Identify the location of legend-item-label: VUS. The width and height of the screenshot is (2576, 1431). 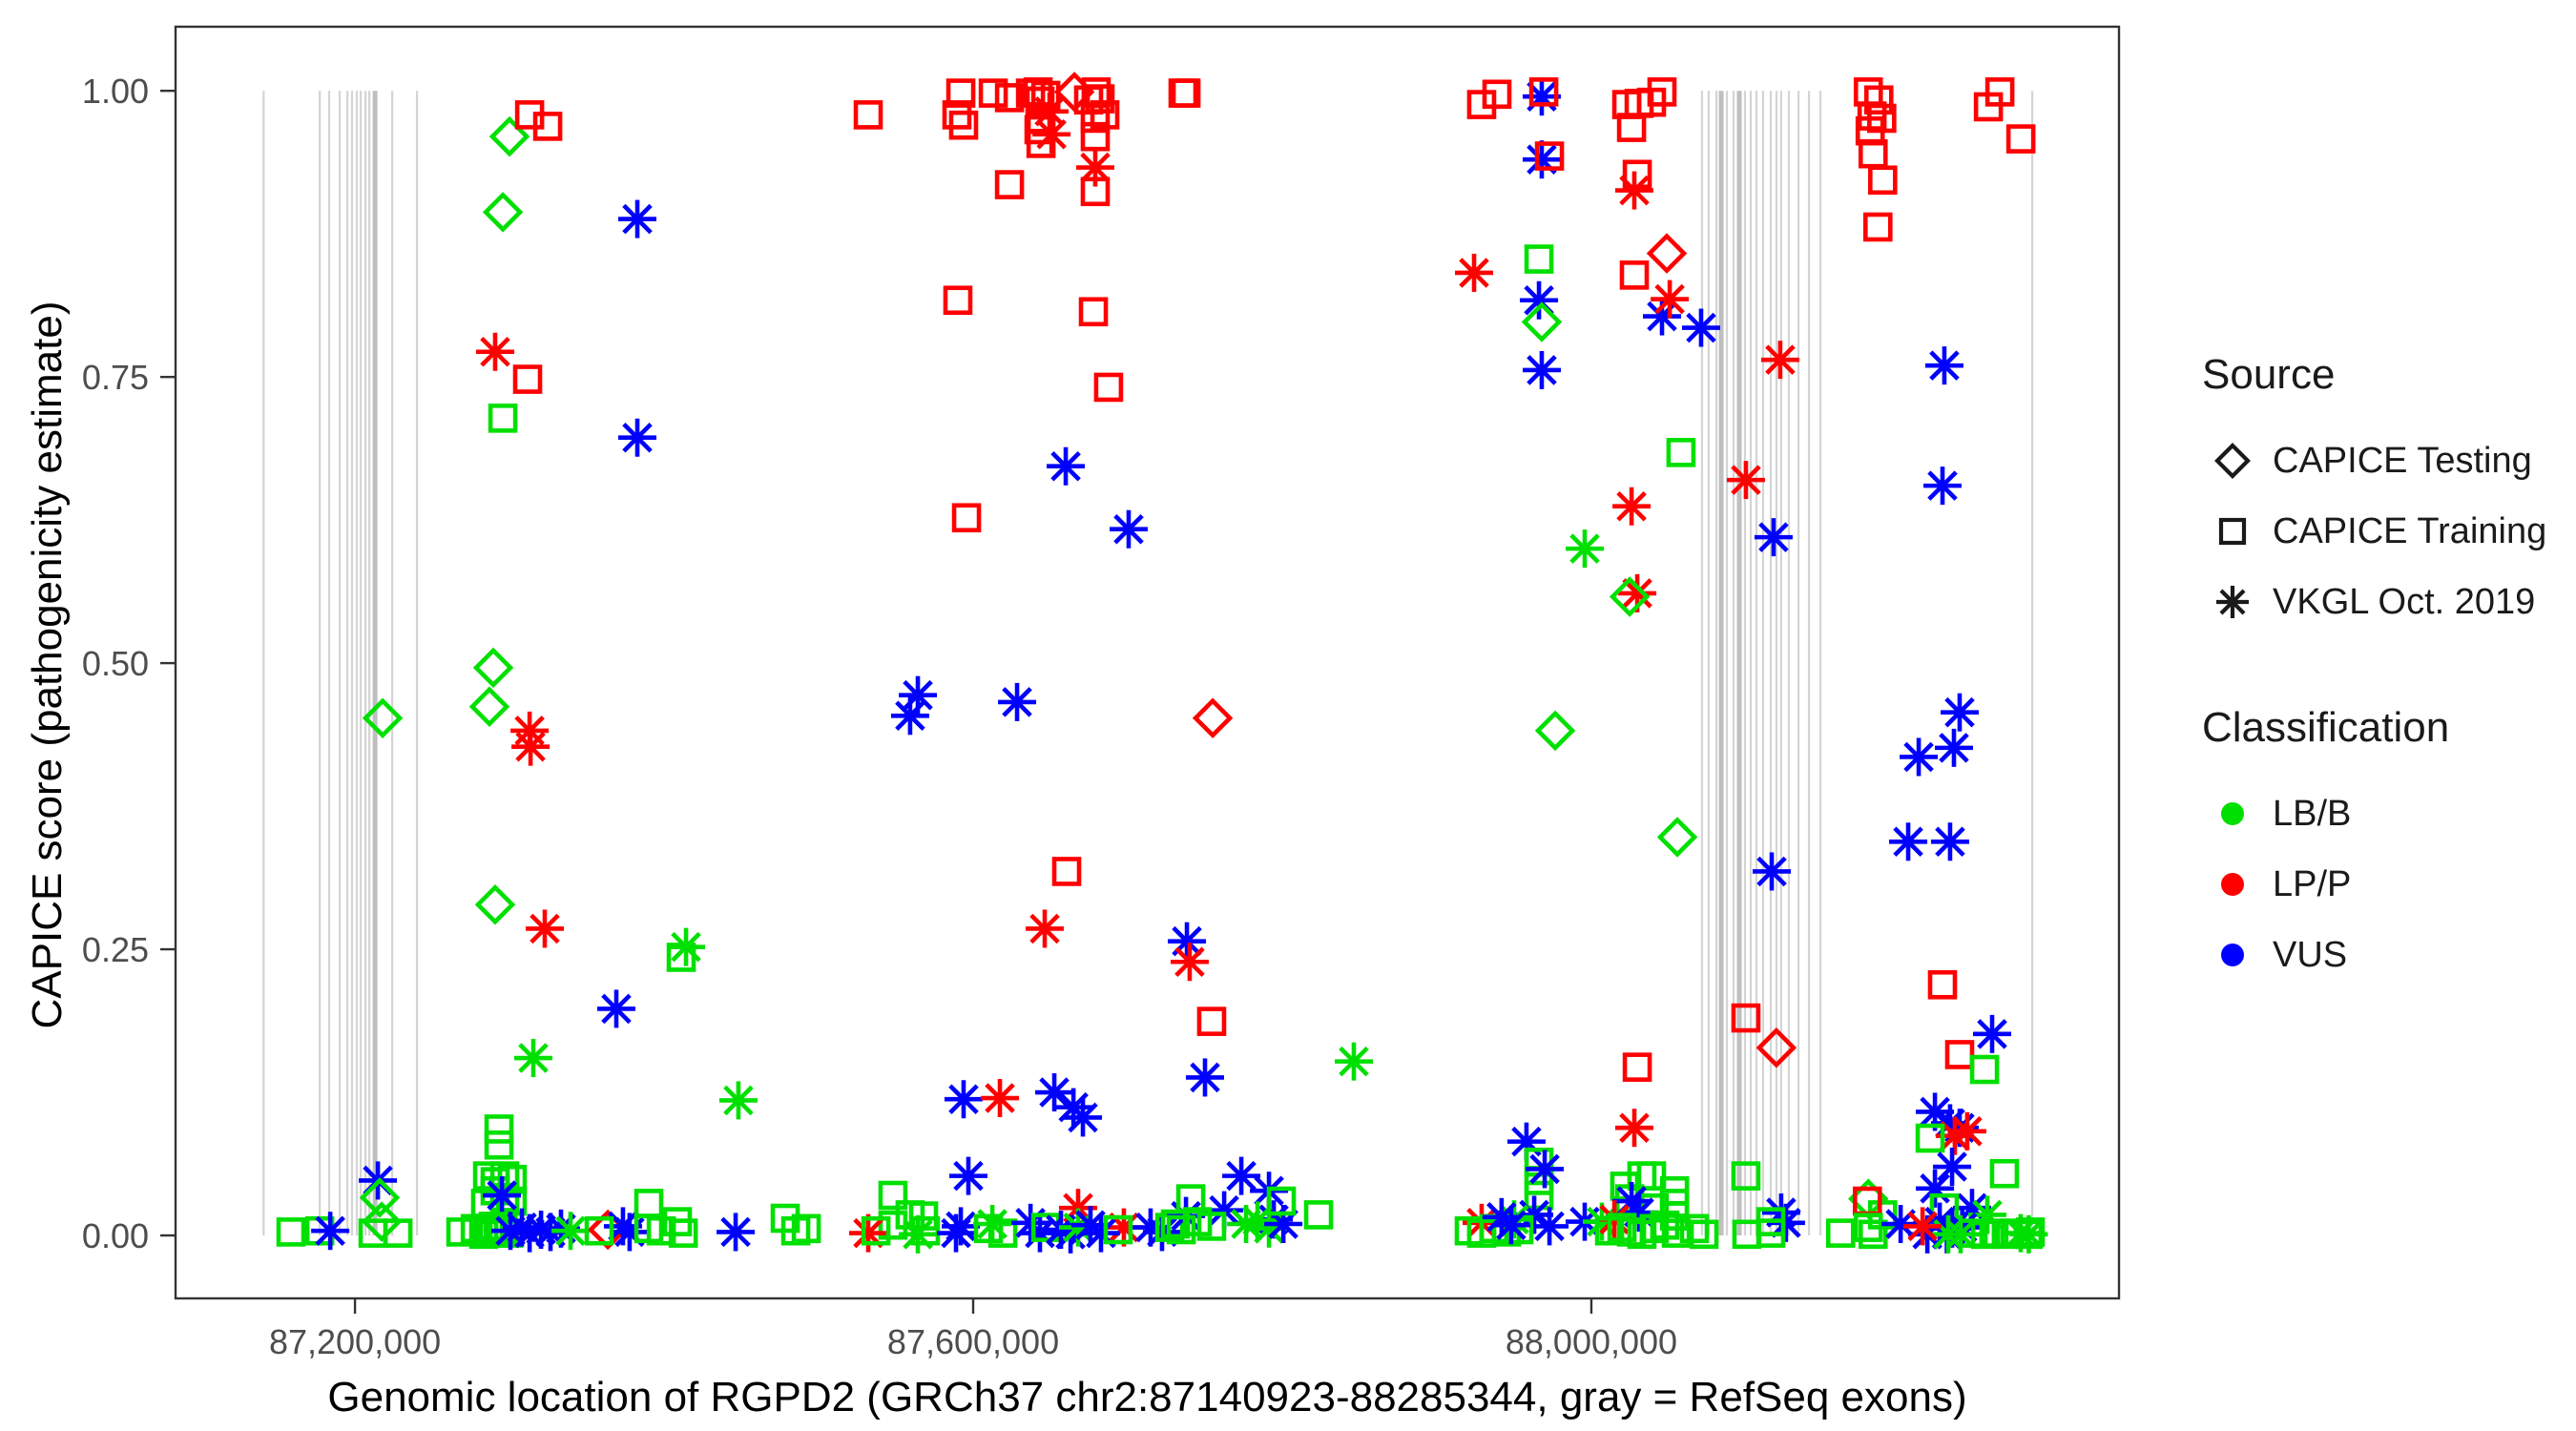
(2310, 954).